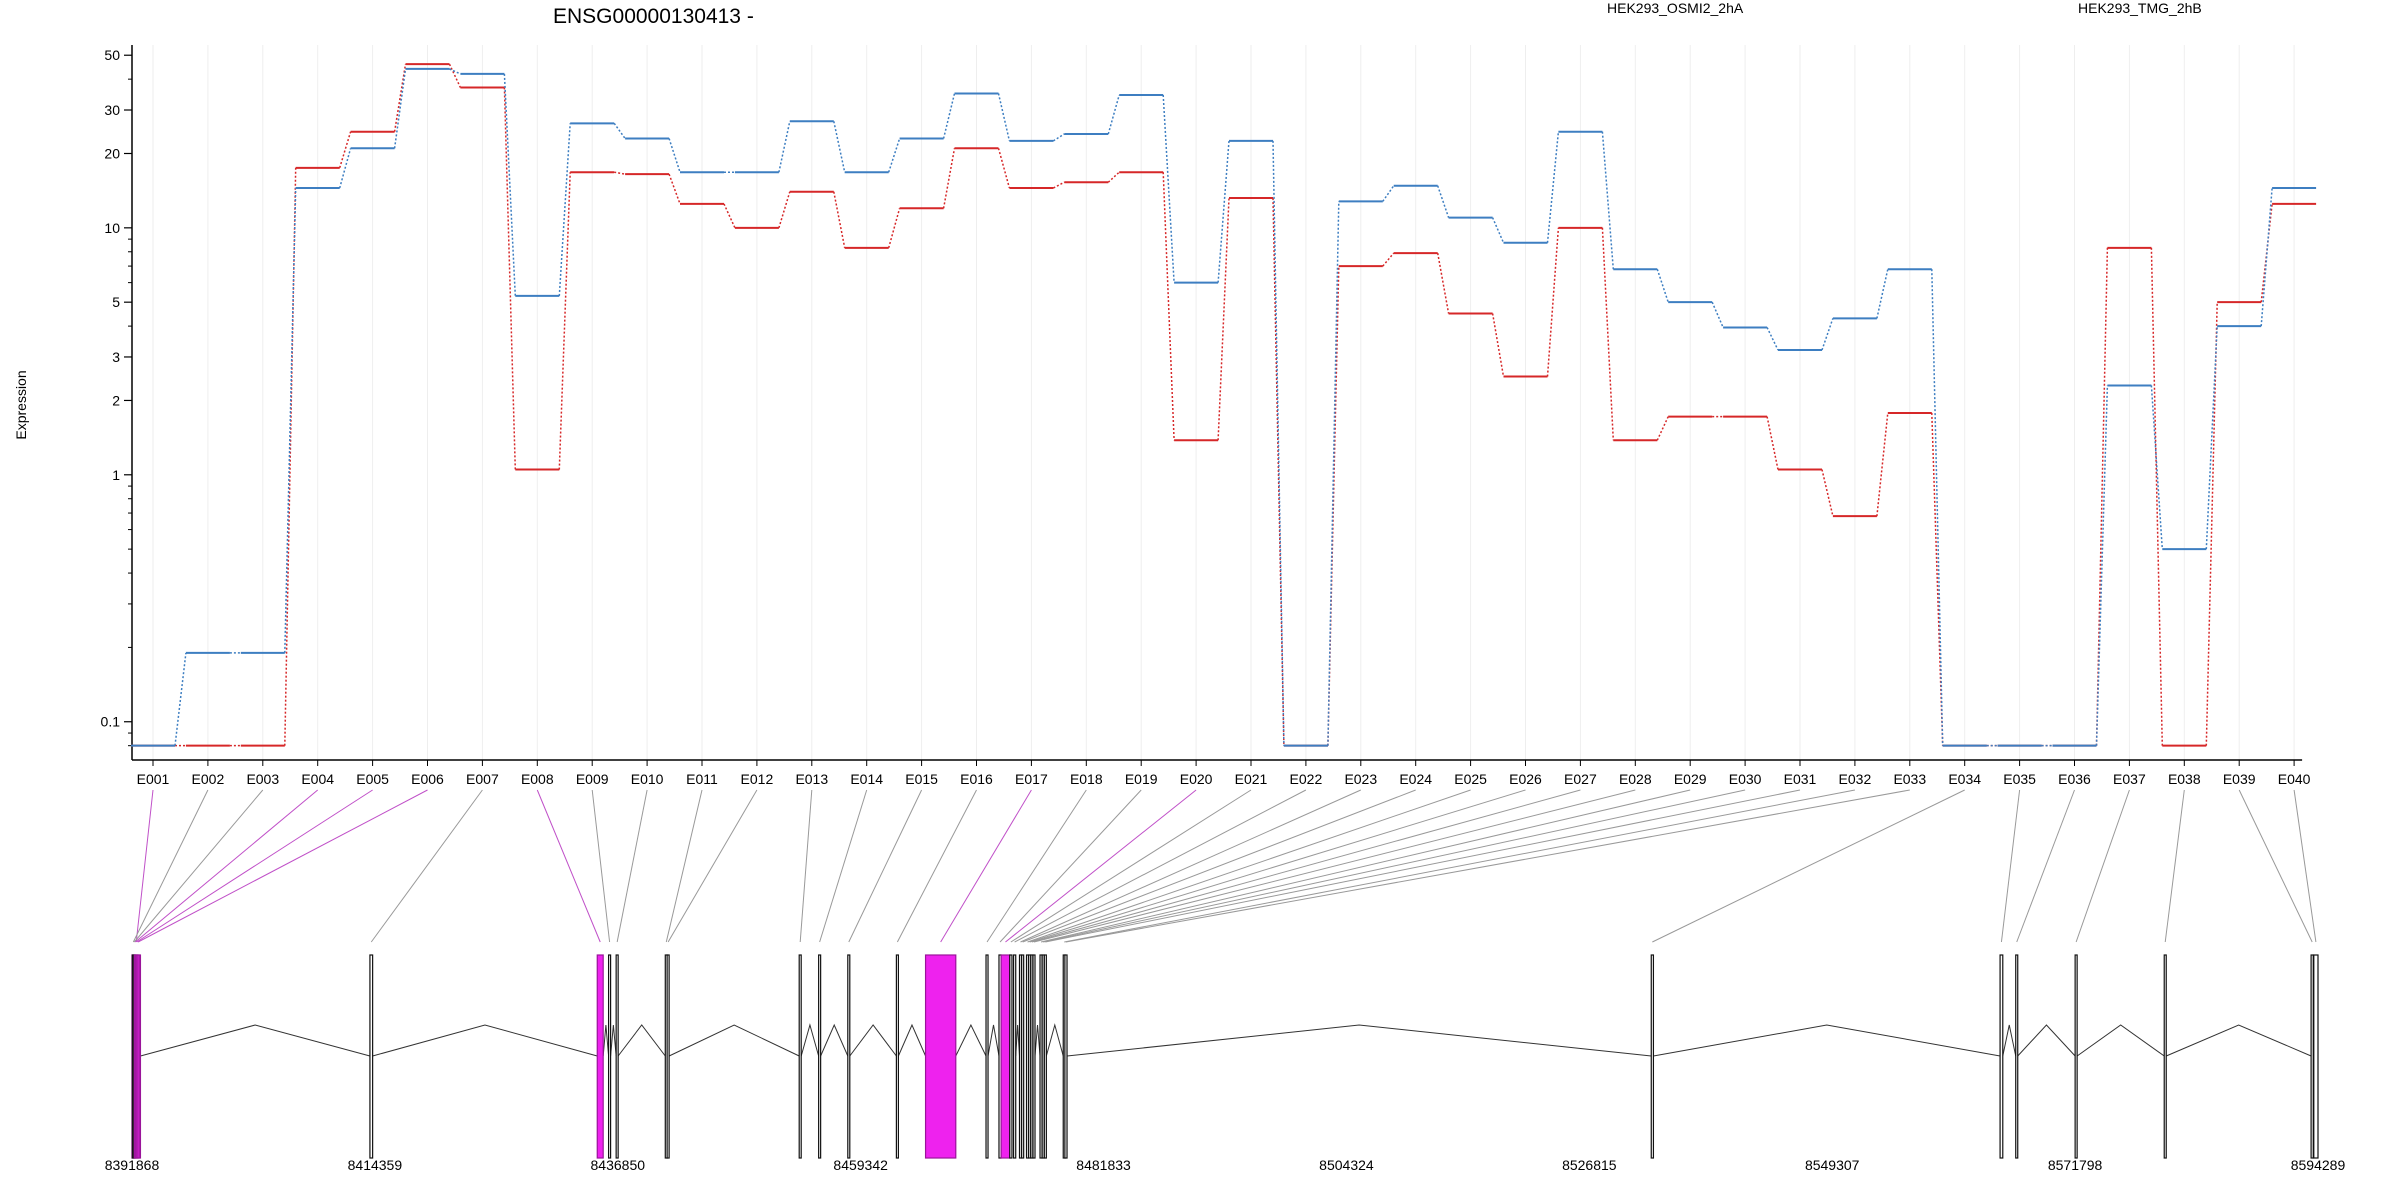 Image resolution: width=2400 pixels, height=1200 pixels. What do you see at coordinates (1580, 779) in the screenshot?
I see `x-tick-label: E027` at bounding box center [1580, 779].